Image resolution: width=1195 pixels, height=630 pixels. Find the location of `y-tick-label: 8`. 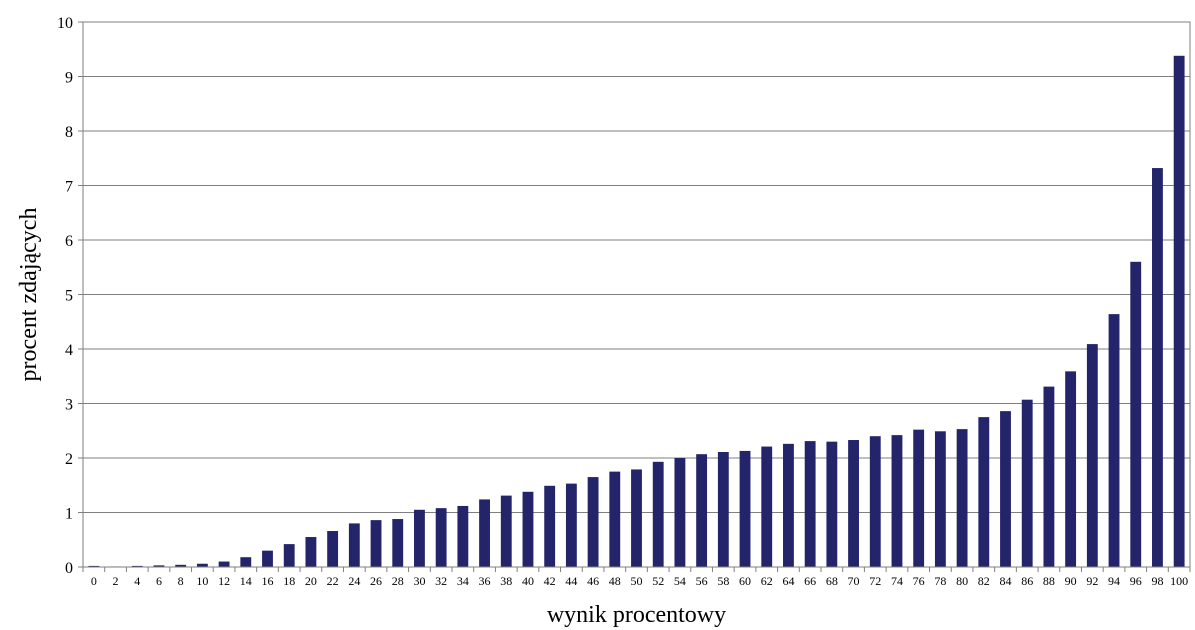

y-tick-label: 8 is located at coordinates (69, 132).